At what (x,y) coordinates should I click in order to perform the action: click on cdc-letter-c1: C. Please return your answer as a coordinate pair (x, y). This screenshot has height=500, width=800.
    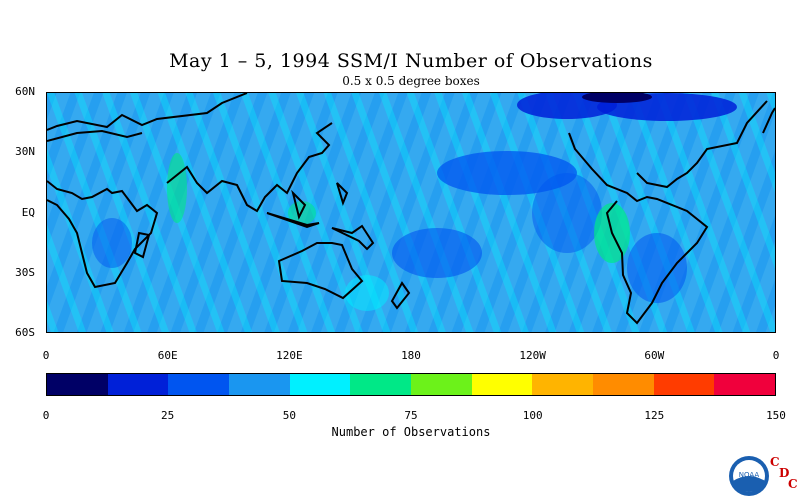
    Looking at the image, I should click on (775, 462).